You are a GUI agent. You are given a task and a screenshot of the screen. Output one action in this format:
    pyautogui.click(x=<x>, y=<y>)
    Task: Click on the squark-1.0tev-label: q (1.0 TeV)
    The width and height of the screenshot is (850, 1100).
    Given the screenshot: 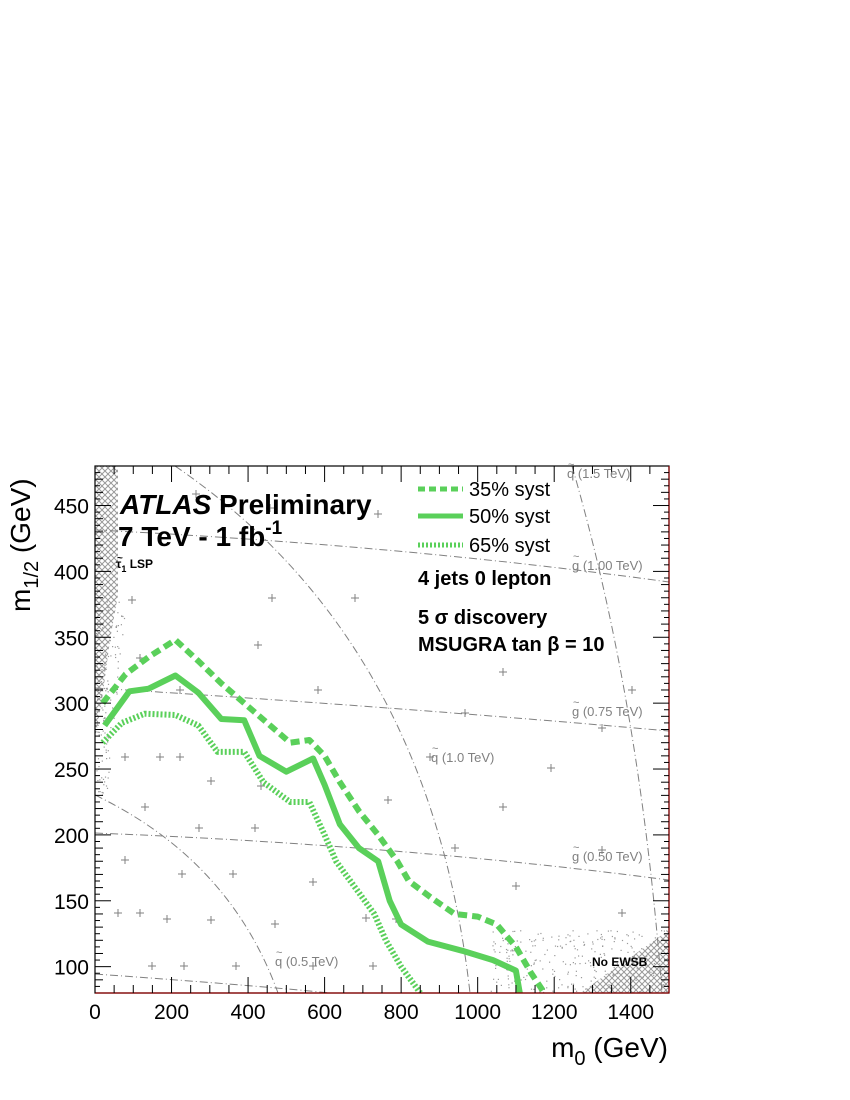 What is the action you would take?
    pyautogui.click(x=462, y=757)
    